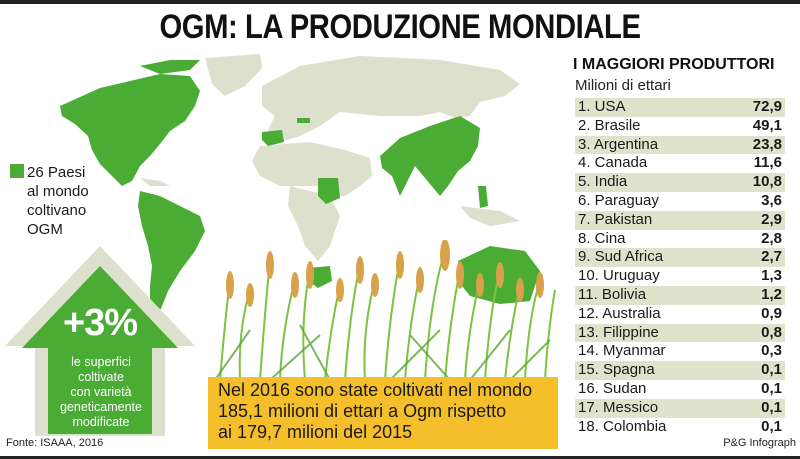 The height and width of the screenshot is (459, 800). I want to click on country-label: 12. Australia, so click(619, 313).